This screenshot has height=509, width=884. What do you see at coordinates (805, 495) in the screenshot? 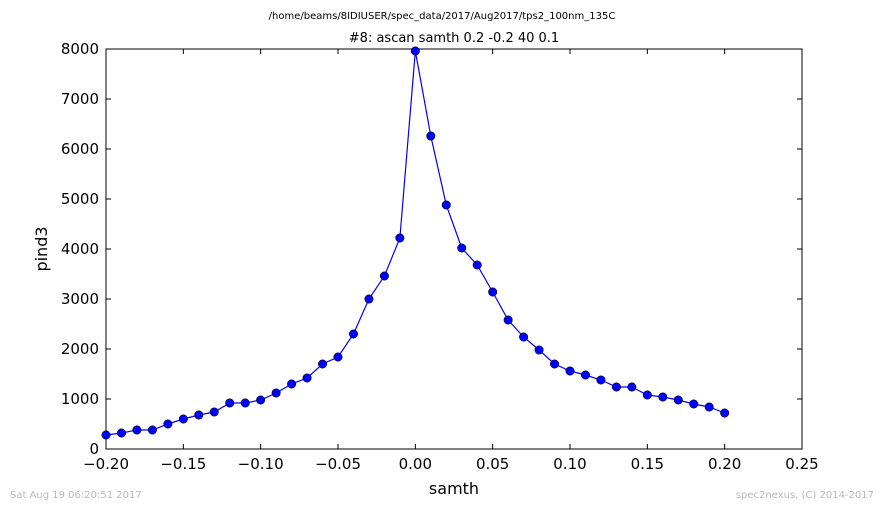
I see `footer-credit: spec2nexus, (C) 2014-2017` at bounding box center [805, 495].